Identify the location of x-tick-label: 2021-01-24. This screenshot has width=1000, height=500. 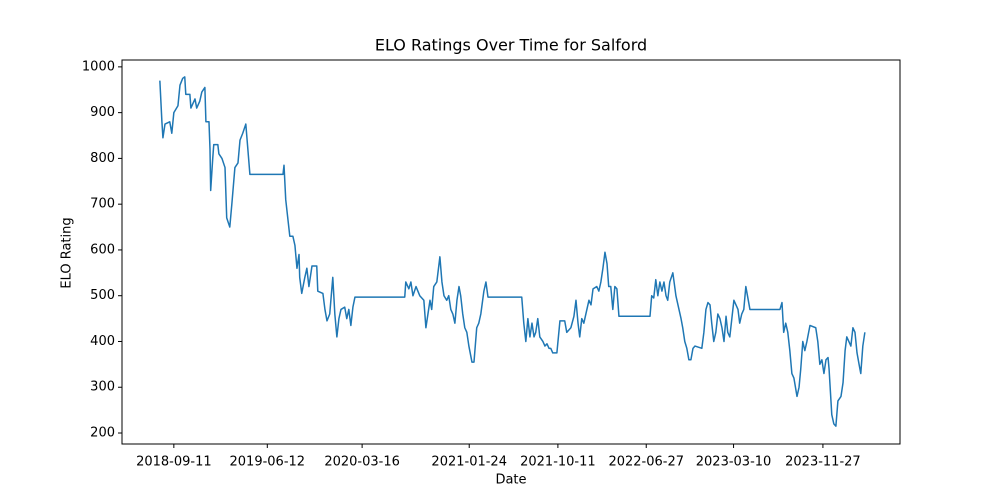
(469, 462).